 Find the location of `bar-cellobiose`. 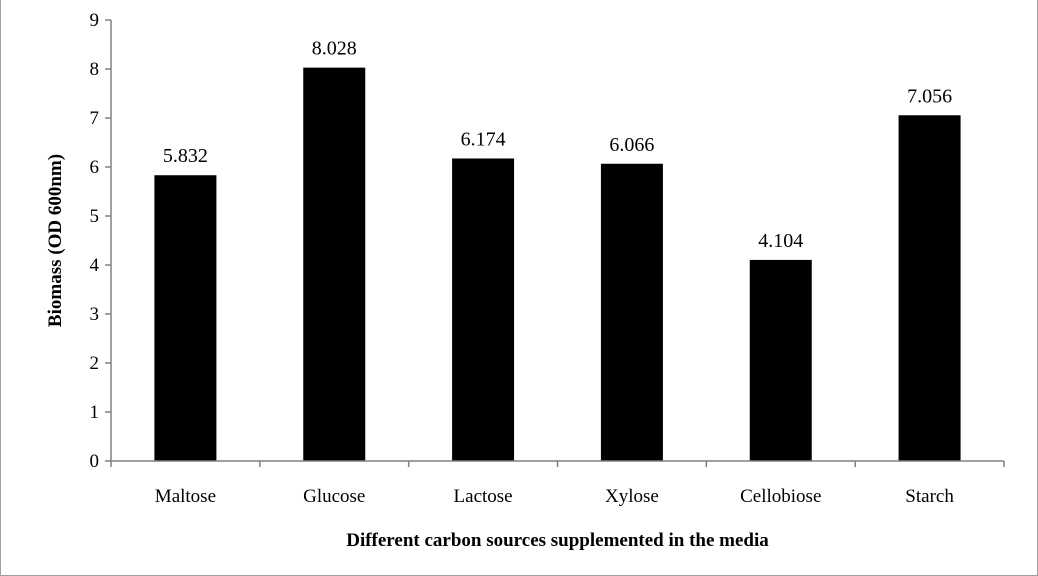

bar-cellobiose is located at coordinates (780, 360).